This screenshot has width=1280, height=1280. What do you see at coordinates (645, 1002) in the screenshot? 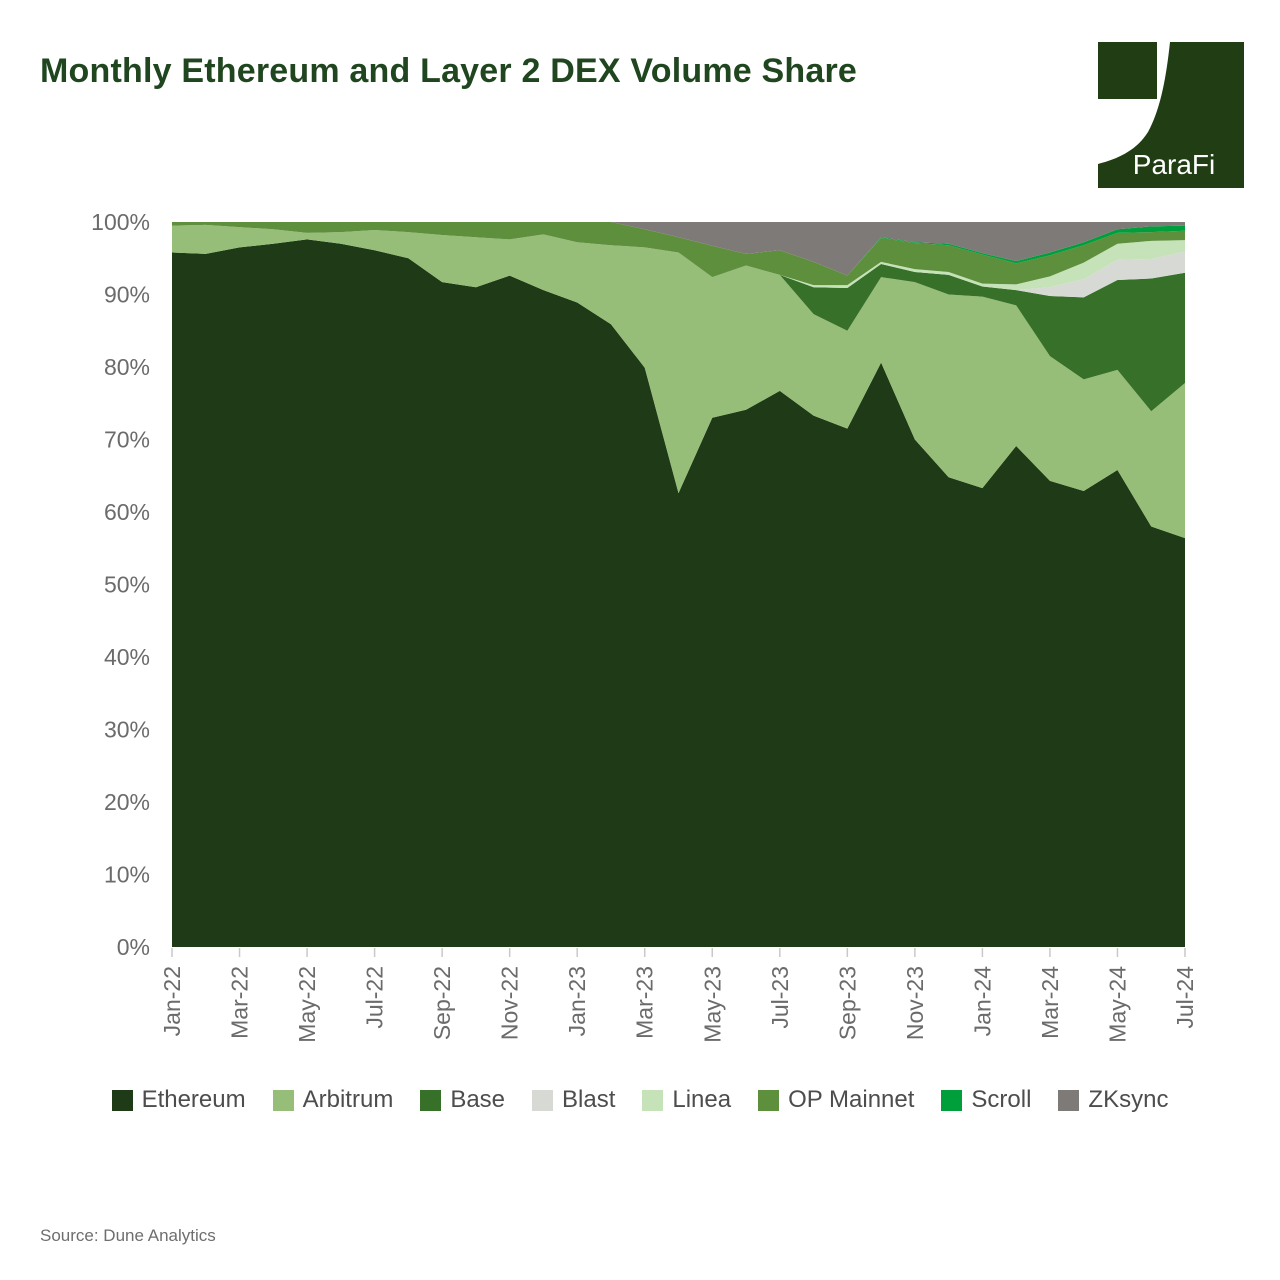
I see `x-axis-label: Mar-23` at bounding box center [645, 1002].